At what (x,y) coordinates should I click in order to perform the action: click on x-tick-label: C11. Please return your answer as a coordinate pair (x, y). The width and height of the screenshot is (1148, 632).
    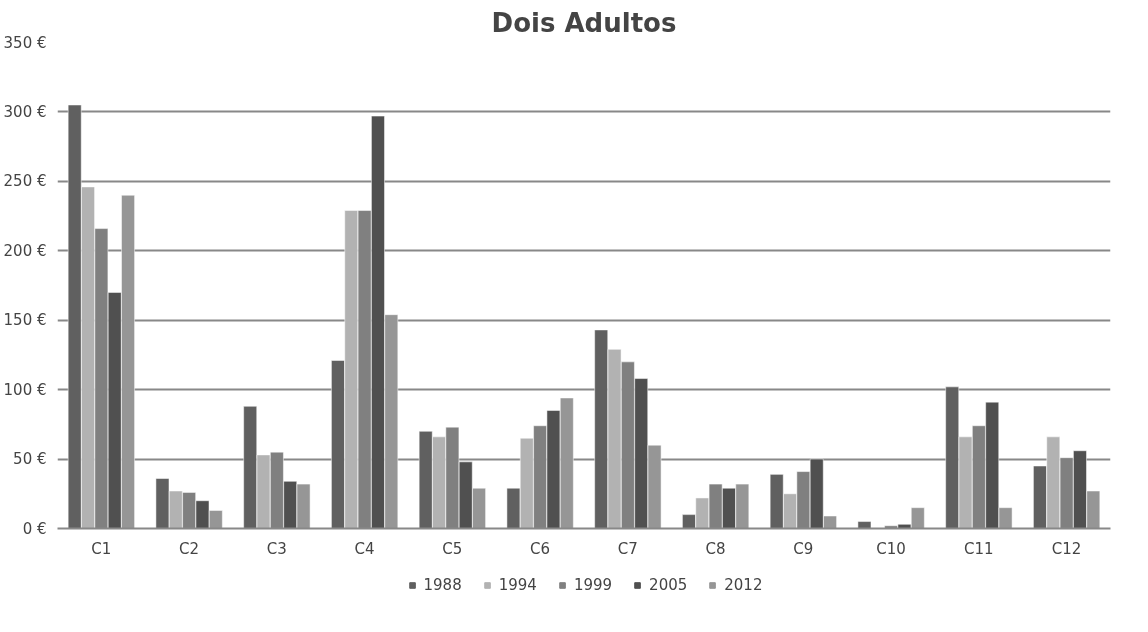
    Looking at the image, I should click on (979, 548).